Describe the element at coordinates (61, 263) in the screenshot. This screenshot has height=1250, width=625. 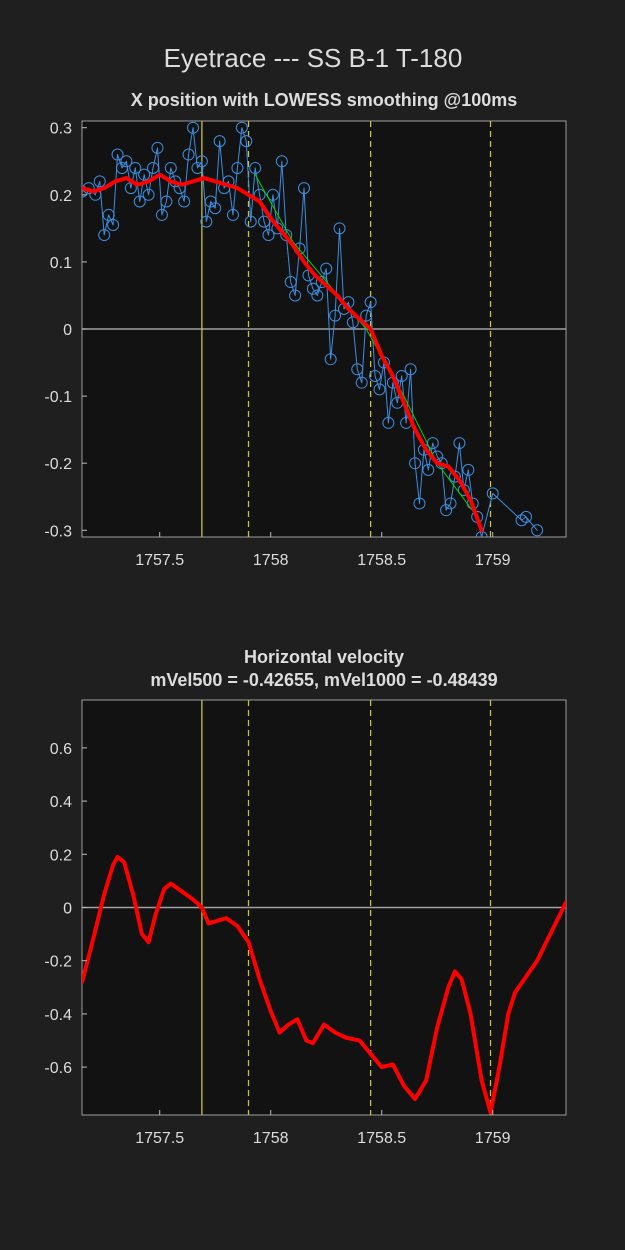
I see `y-tick-label: 0.1` at that location.